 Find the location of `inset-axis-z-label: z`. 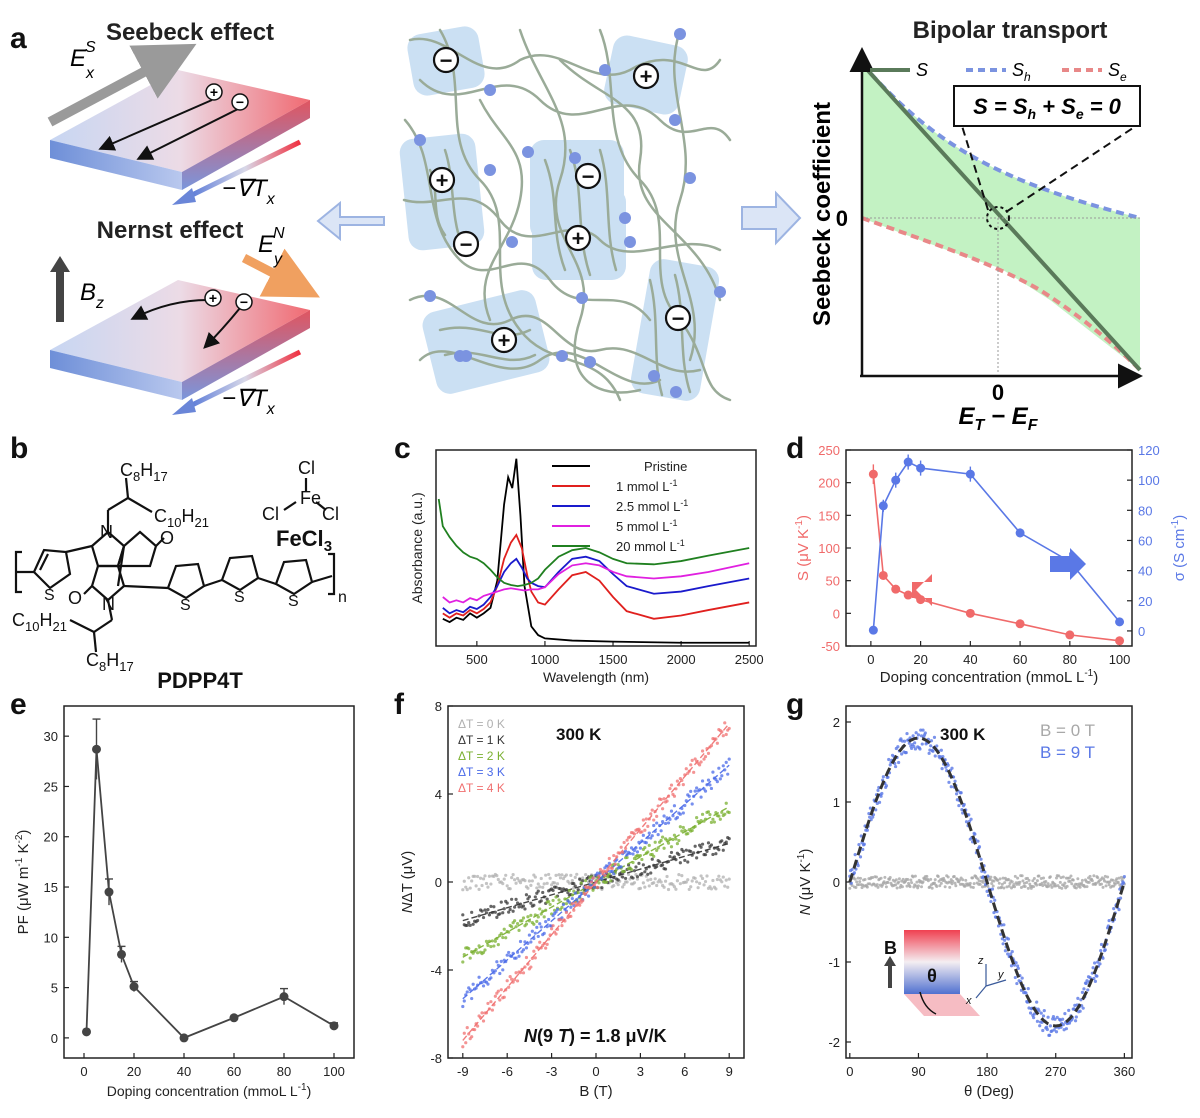

inset-axis-z-label: z is located at coordinates (980, 961).